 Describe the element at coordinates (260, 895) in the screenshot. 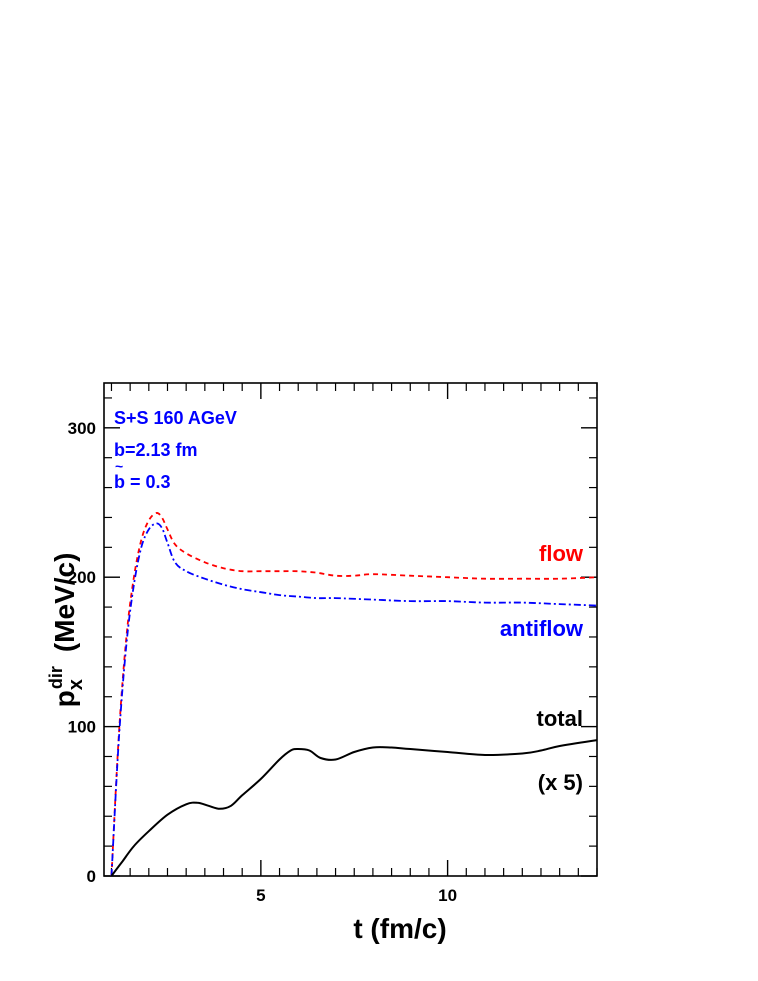

I see `x-tick-label: 5` at that location.